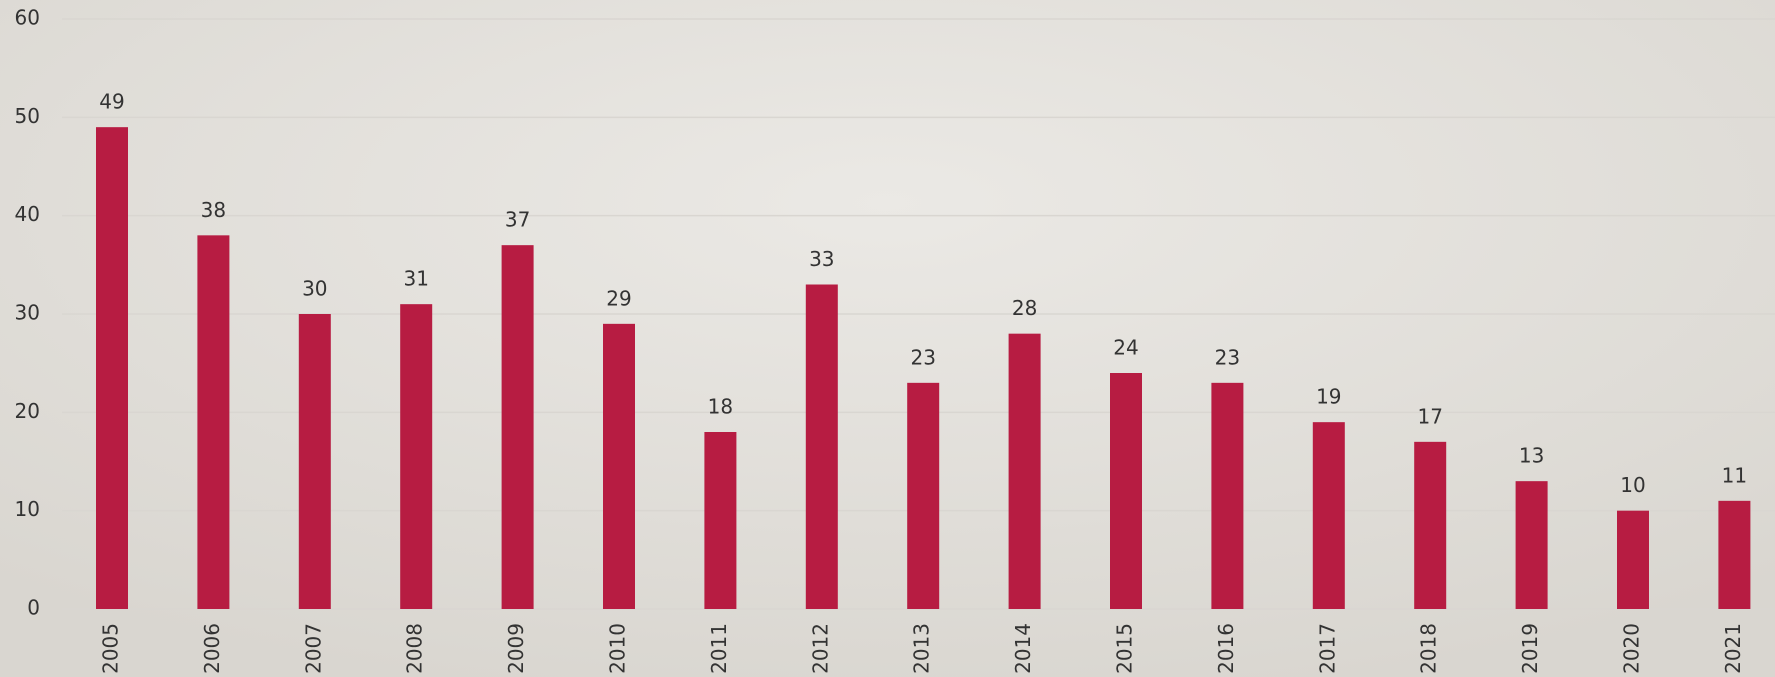 This screenshot has width=1775, height=677. What do you see at coordinates (1733, 648) in the screenshot?
I see `x-tick-label: 2021` at bounding box center [1733, 648].